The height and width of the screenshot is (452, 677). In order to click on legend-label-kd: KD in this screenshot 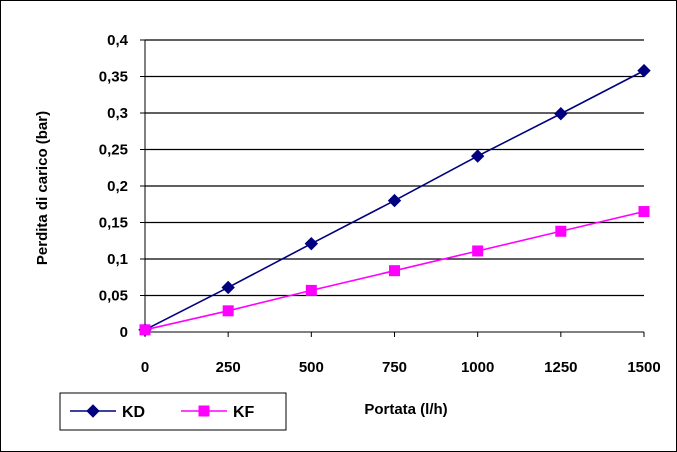, I will do `click(133, 412)`.